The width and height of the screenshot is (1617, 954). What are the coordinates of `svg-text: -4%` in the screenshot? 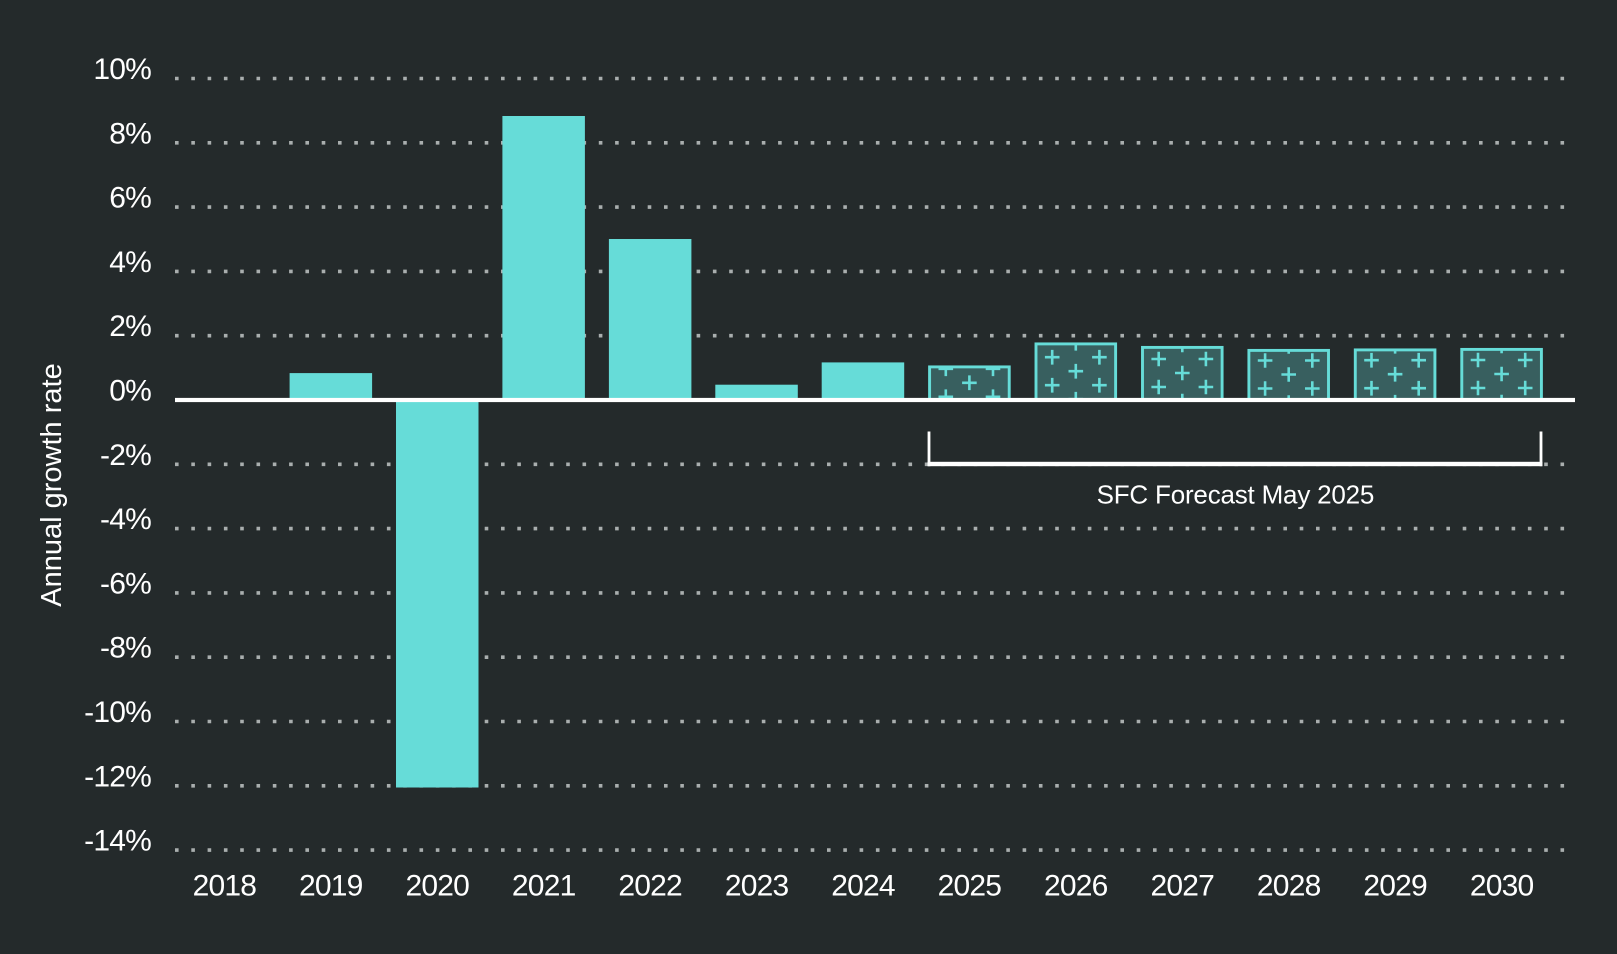 It's located at (125, 519).